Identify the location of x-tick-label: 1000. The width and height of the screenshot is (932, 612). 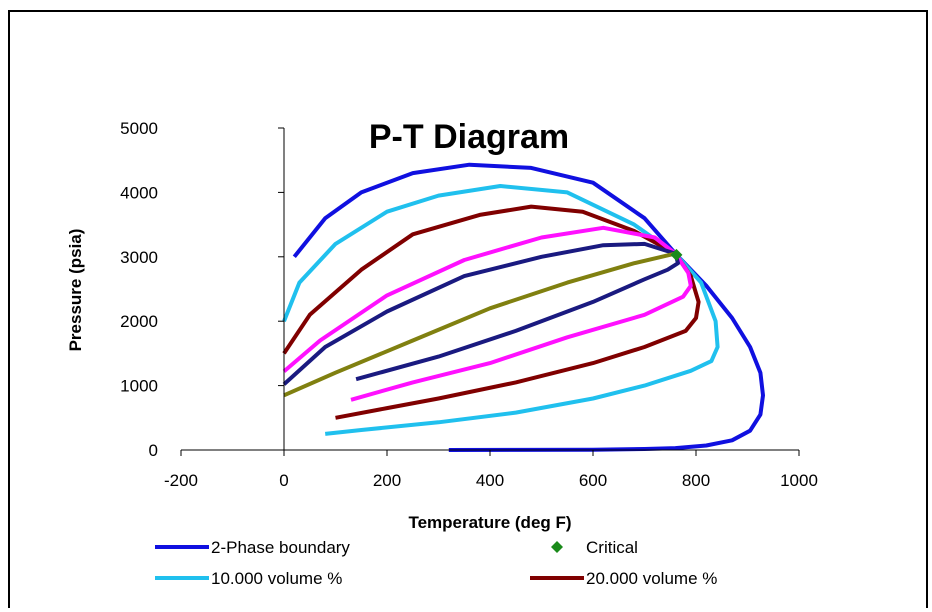
(799, 480).